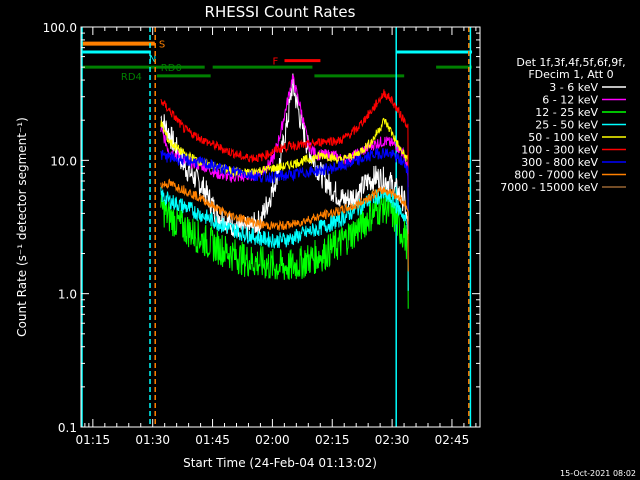  What do you see at coordinates (131, 77) in the screenshot?
I see `flag-label: RD4` at bounding box center [131, 77].